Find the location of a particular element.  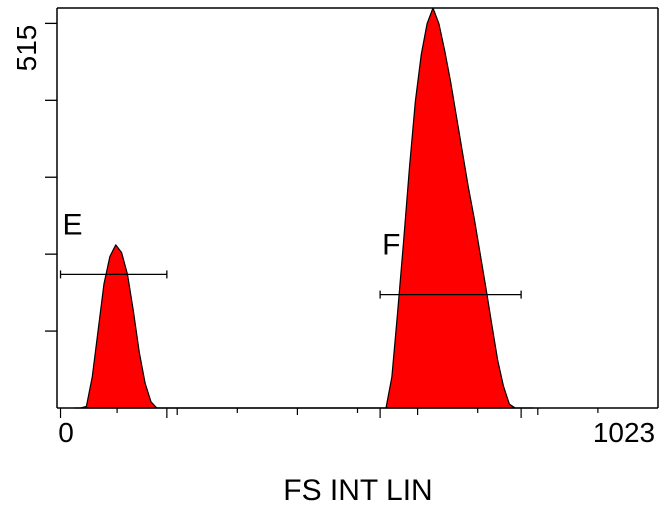

x-axis-label: FS INT LIN is located at coordinates (357, 490).